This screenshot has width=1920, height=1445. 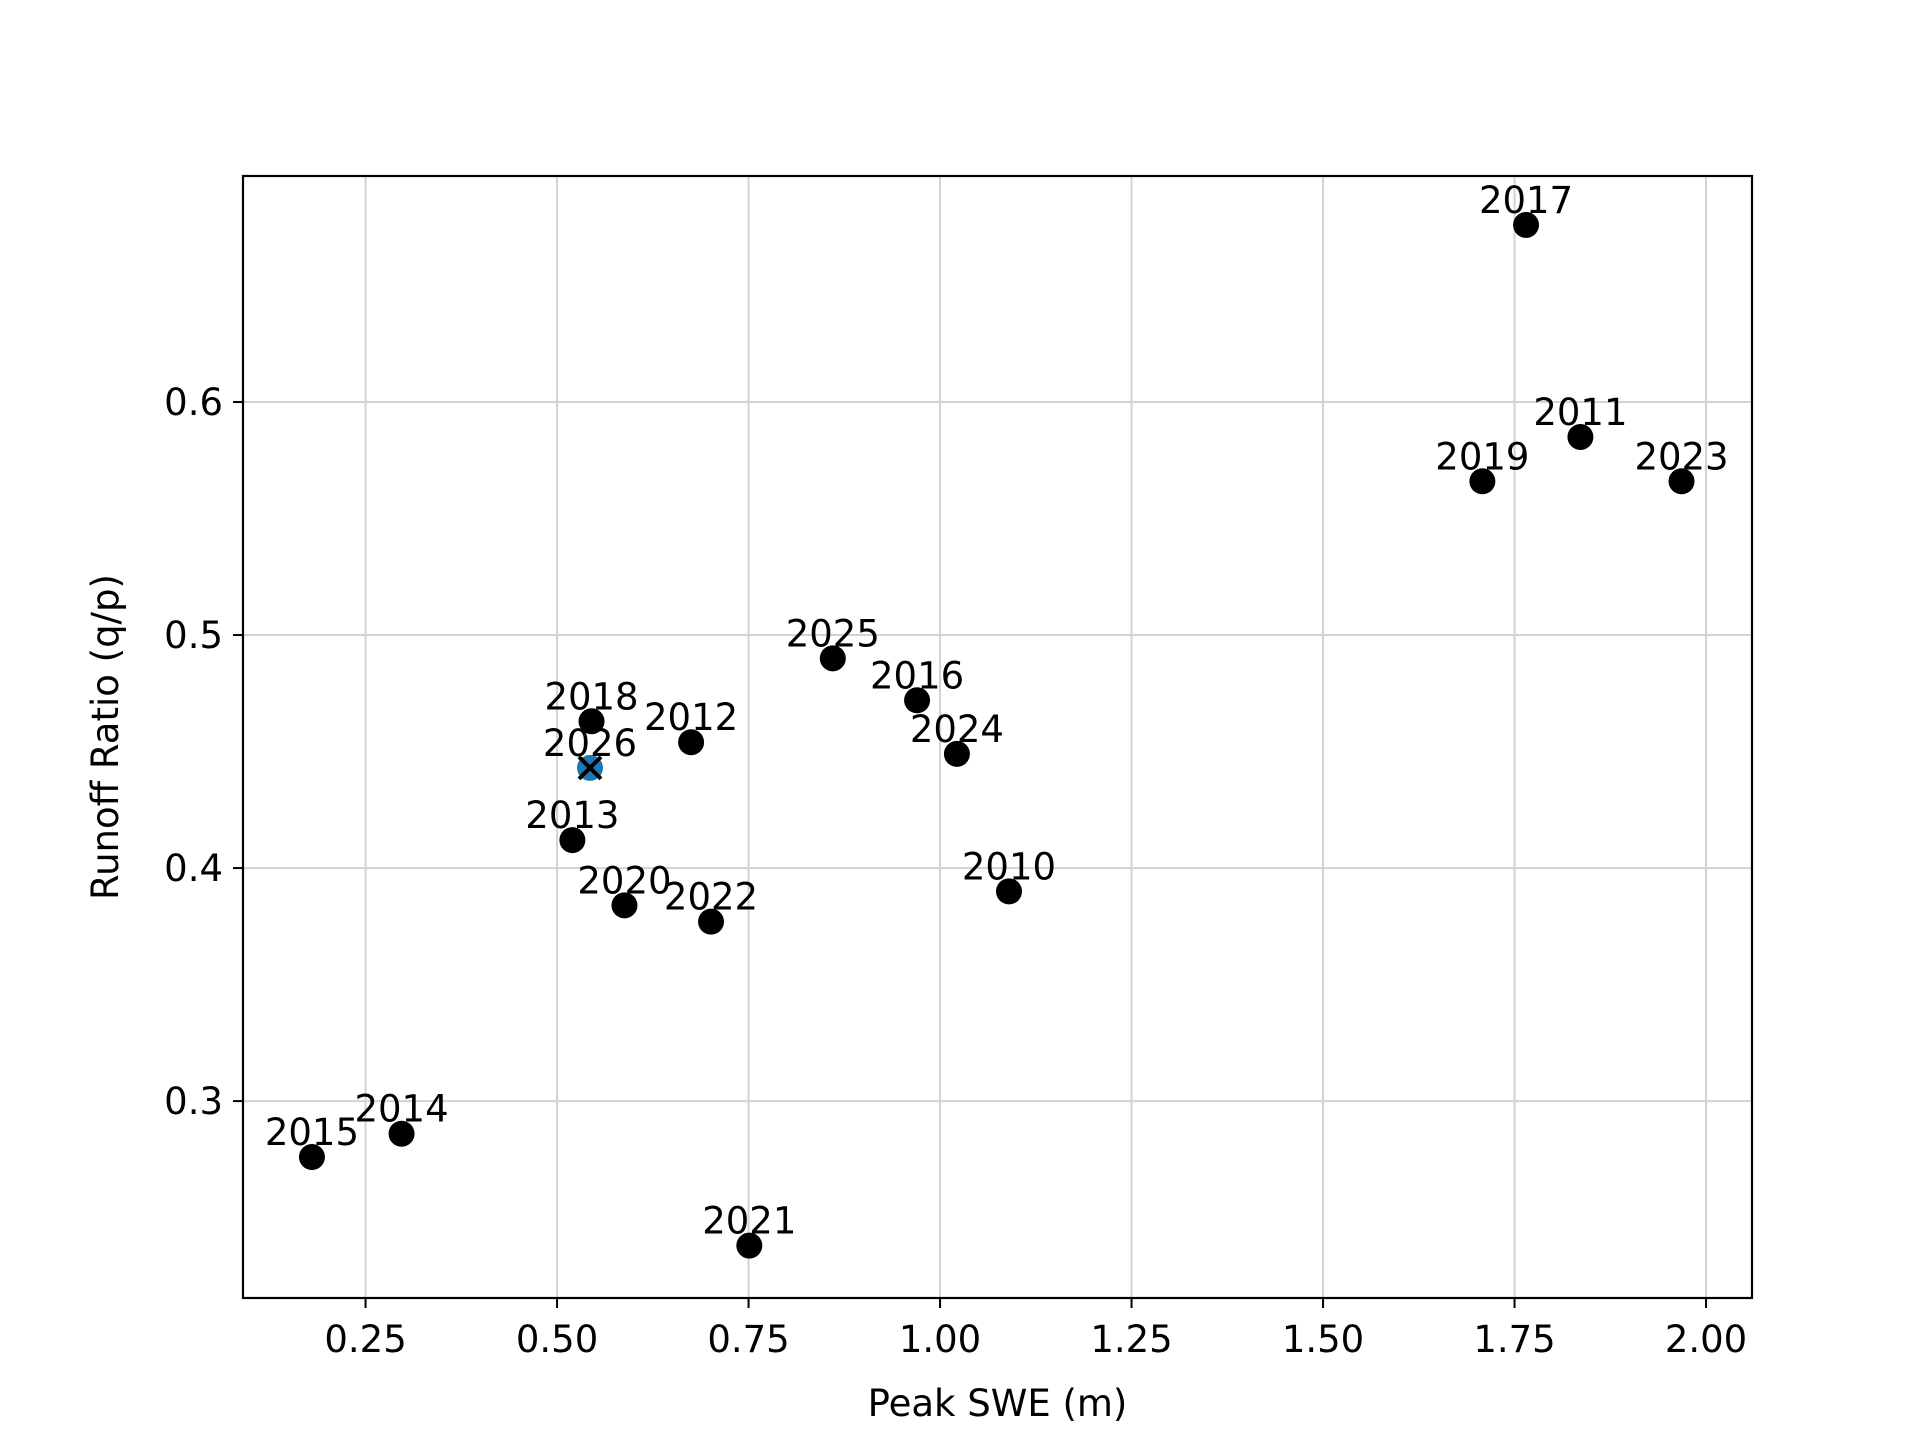 I want to click on scatter-point-2021, so click(x=749, y=1245).